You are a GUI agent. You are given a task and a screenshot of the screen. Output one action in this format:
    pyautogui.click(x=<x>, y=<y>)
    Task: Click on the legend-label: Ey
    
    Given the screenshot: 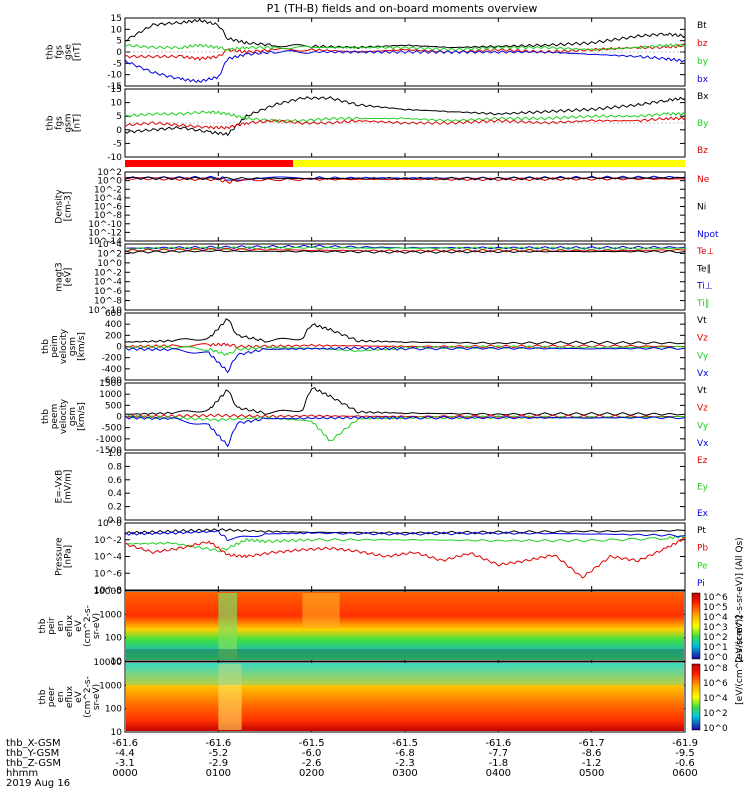 What is the action you would take?
    pyautogui.click(x=703, y=488)
    